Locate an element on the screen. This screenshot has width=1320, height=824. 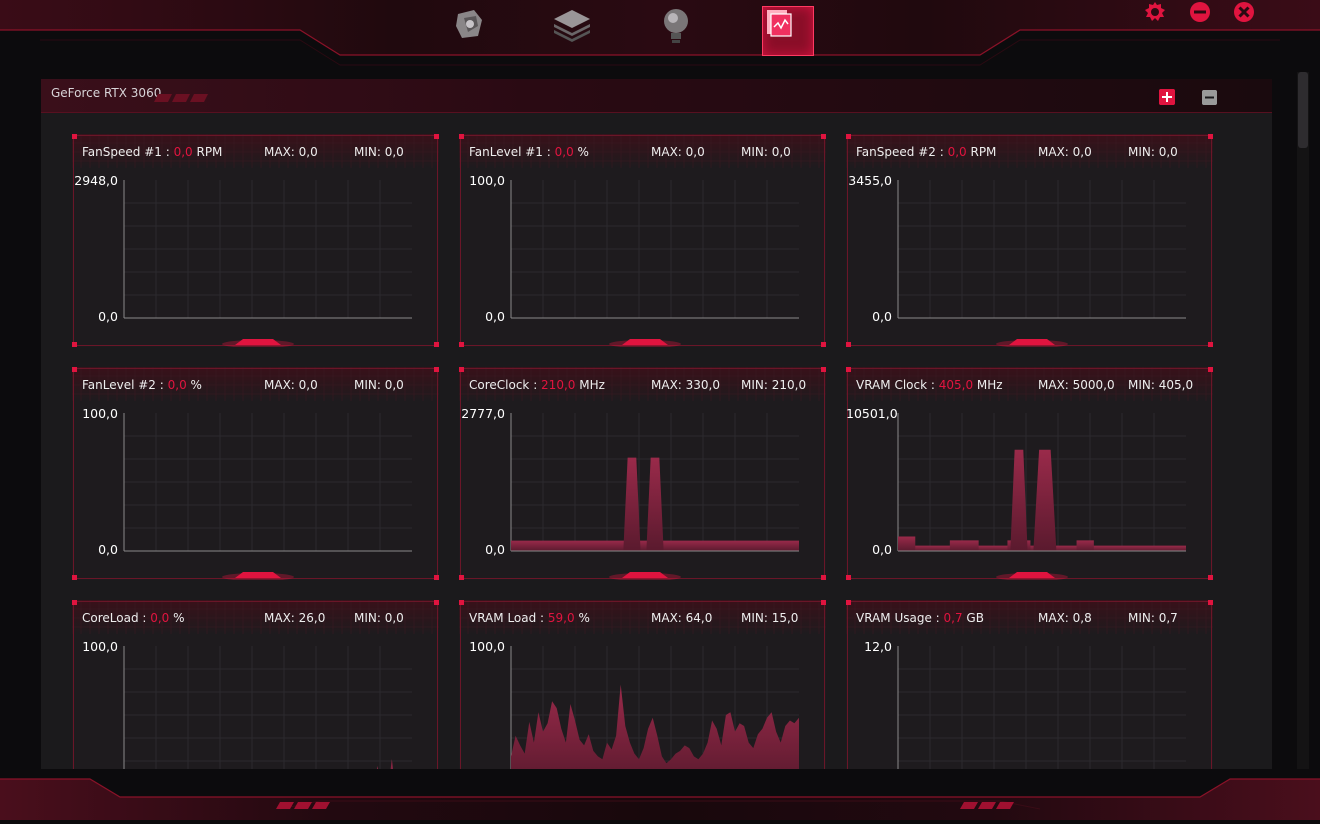
collapse-button is located at coordinates (1209, 97).